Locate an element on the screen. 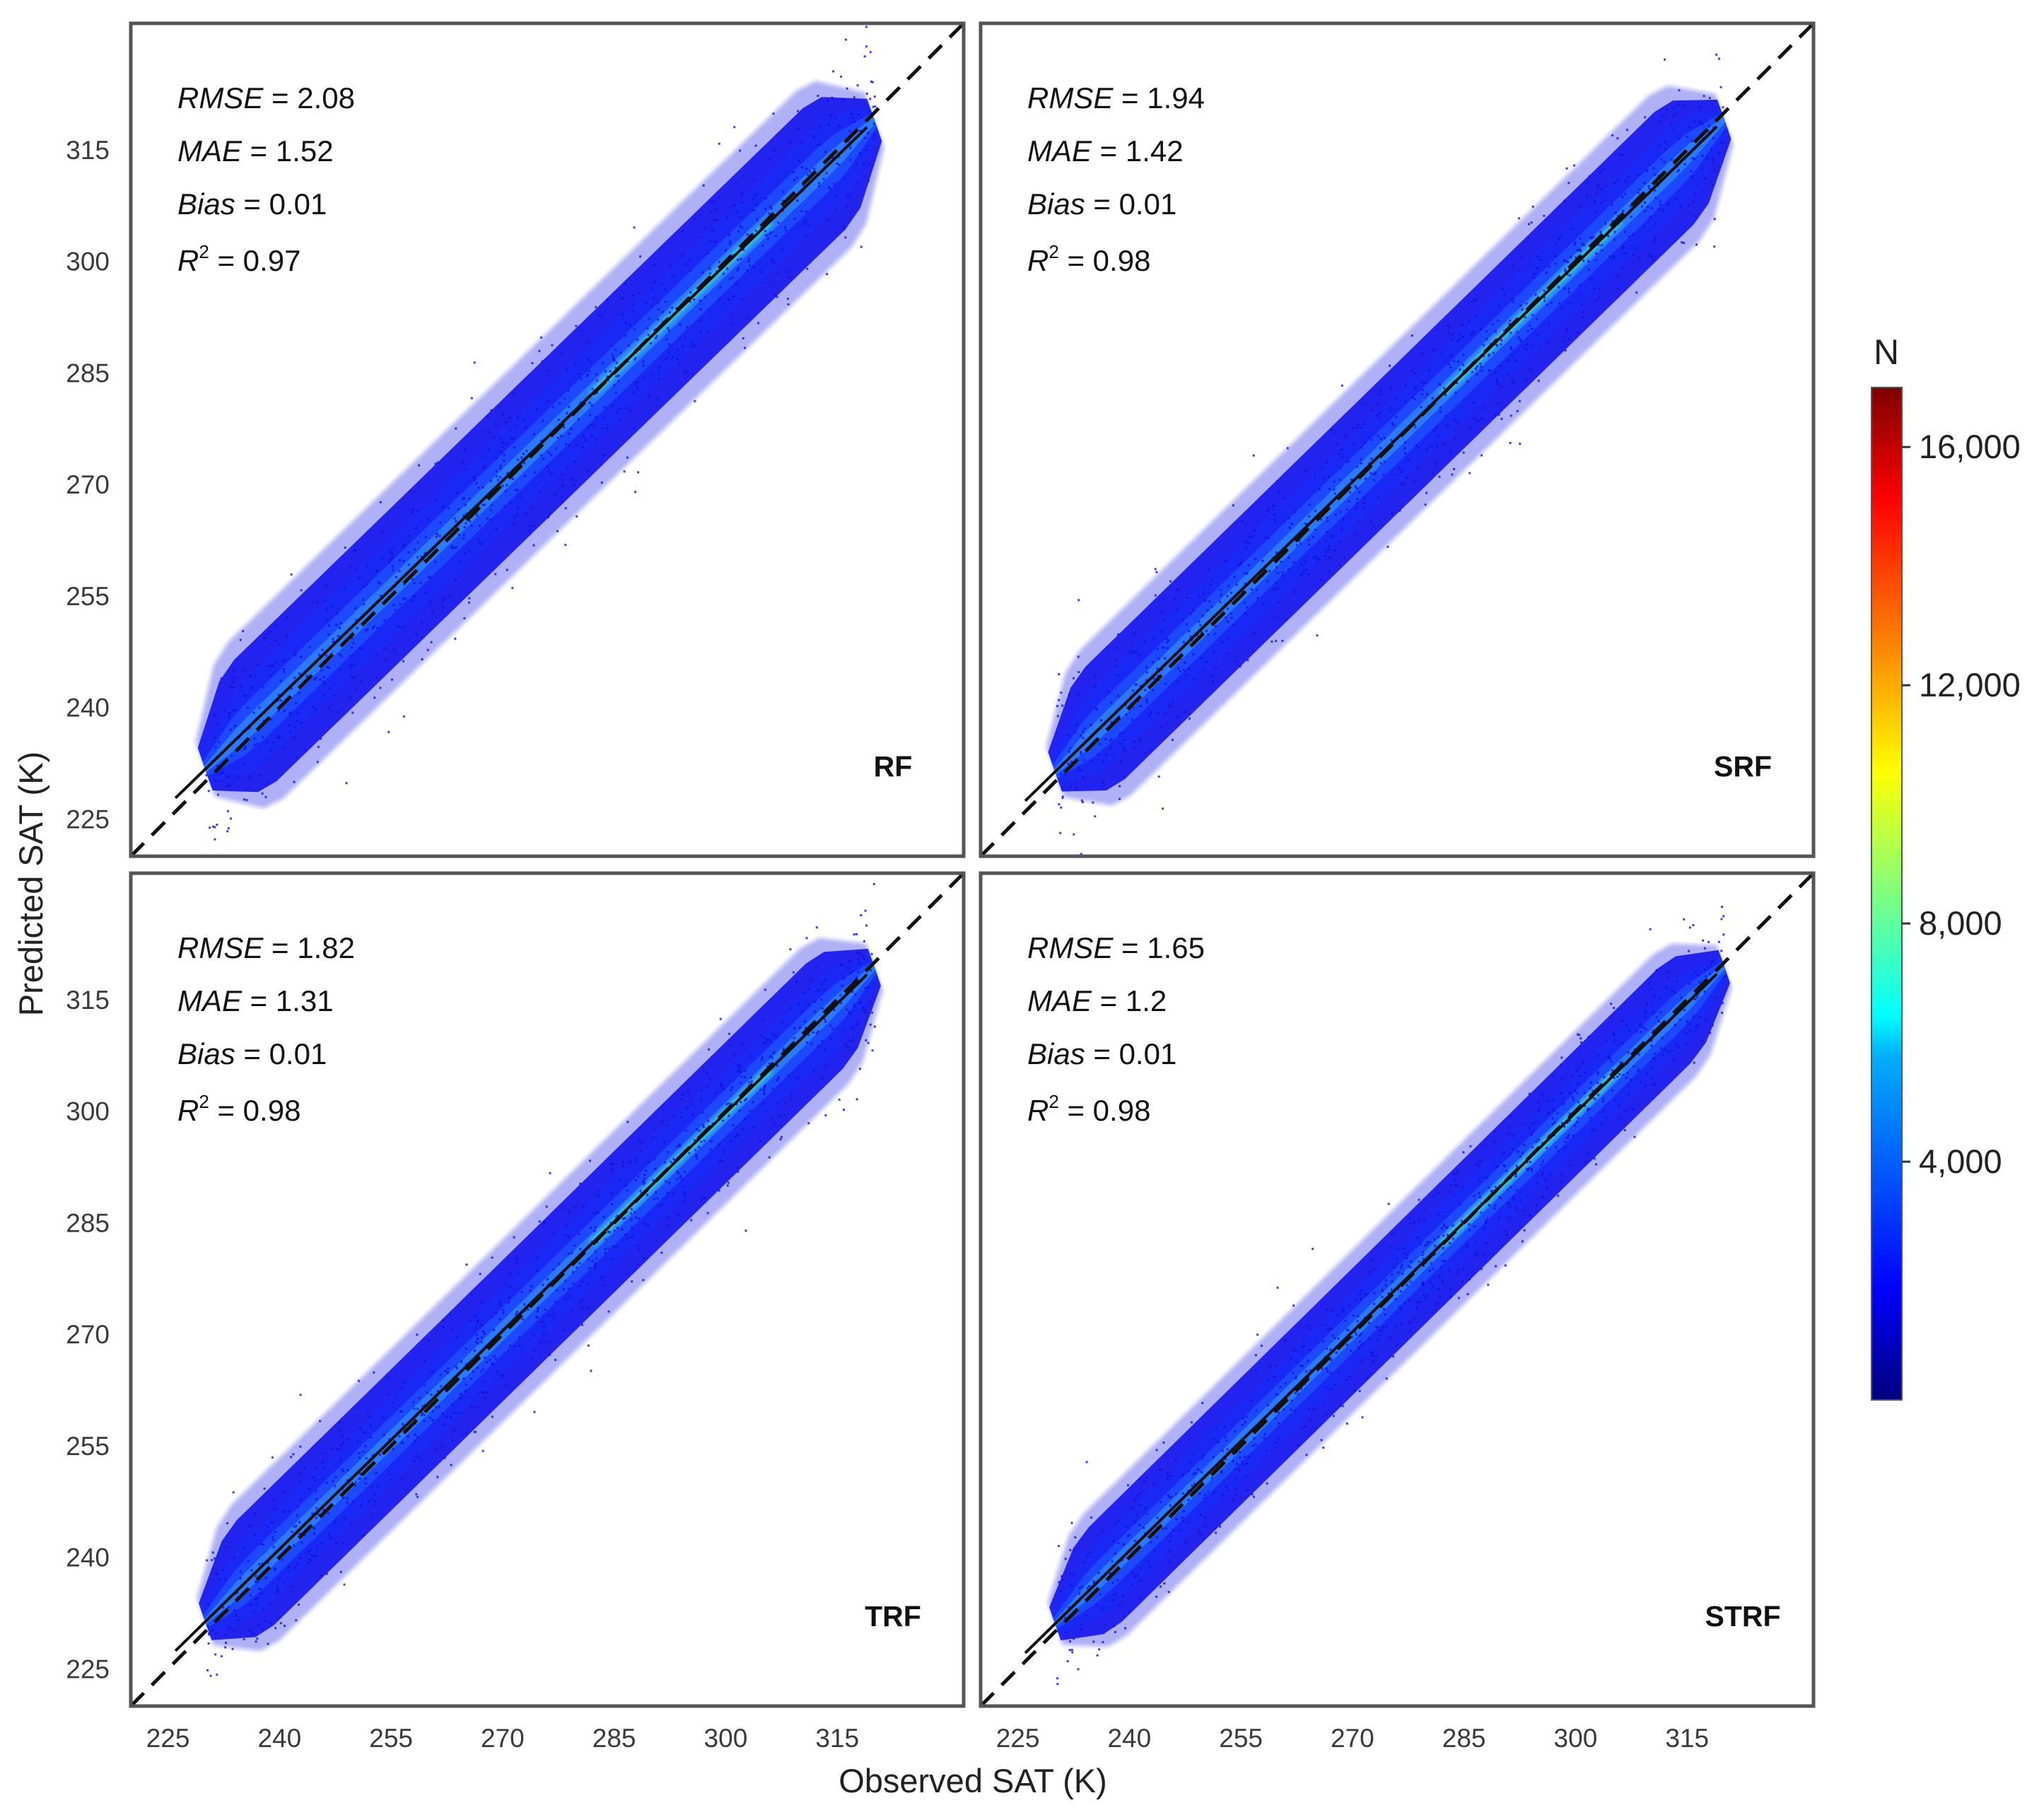 Image resolution: width=2044 pixels, height=1810 pixels. panel-label: SRF is located at coordinates (1743, 766).